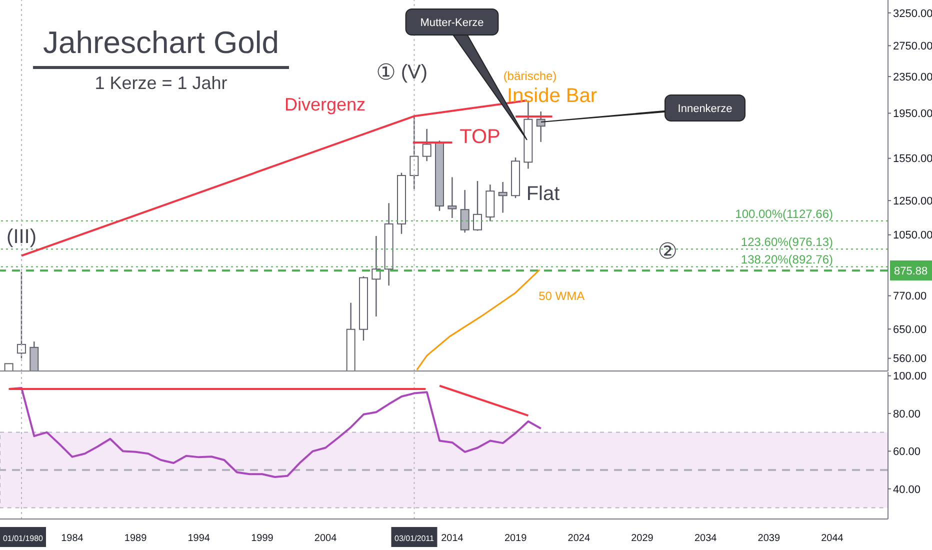 Image resolution: width=932 pixels, height=550 pixels. Describe the element at coordinates (161, 83) in the screenshot. I see `text: 1 Kerze = 1 Jahr` at that location.